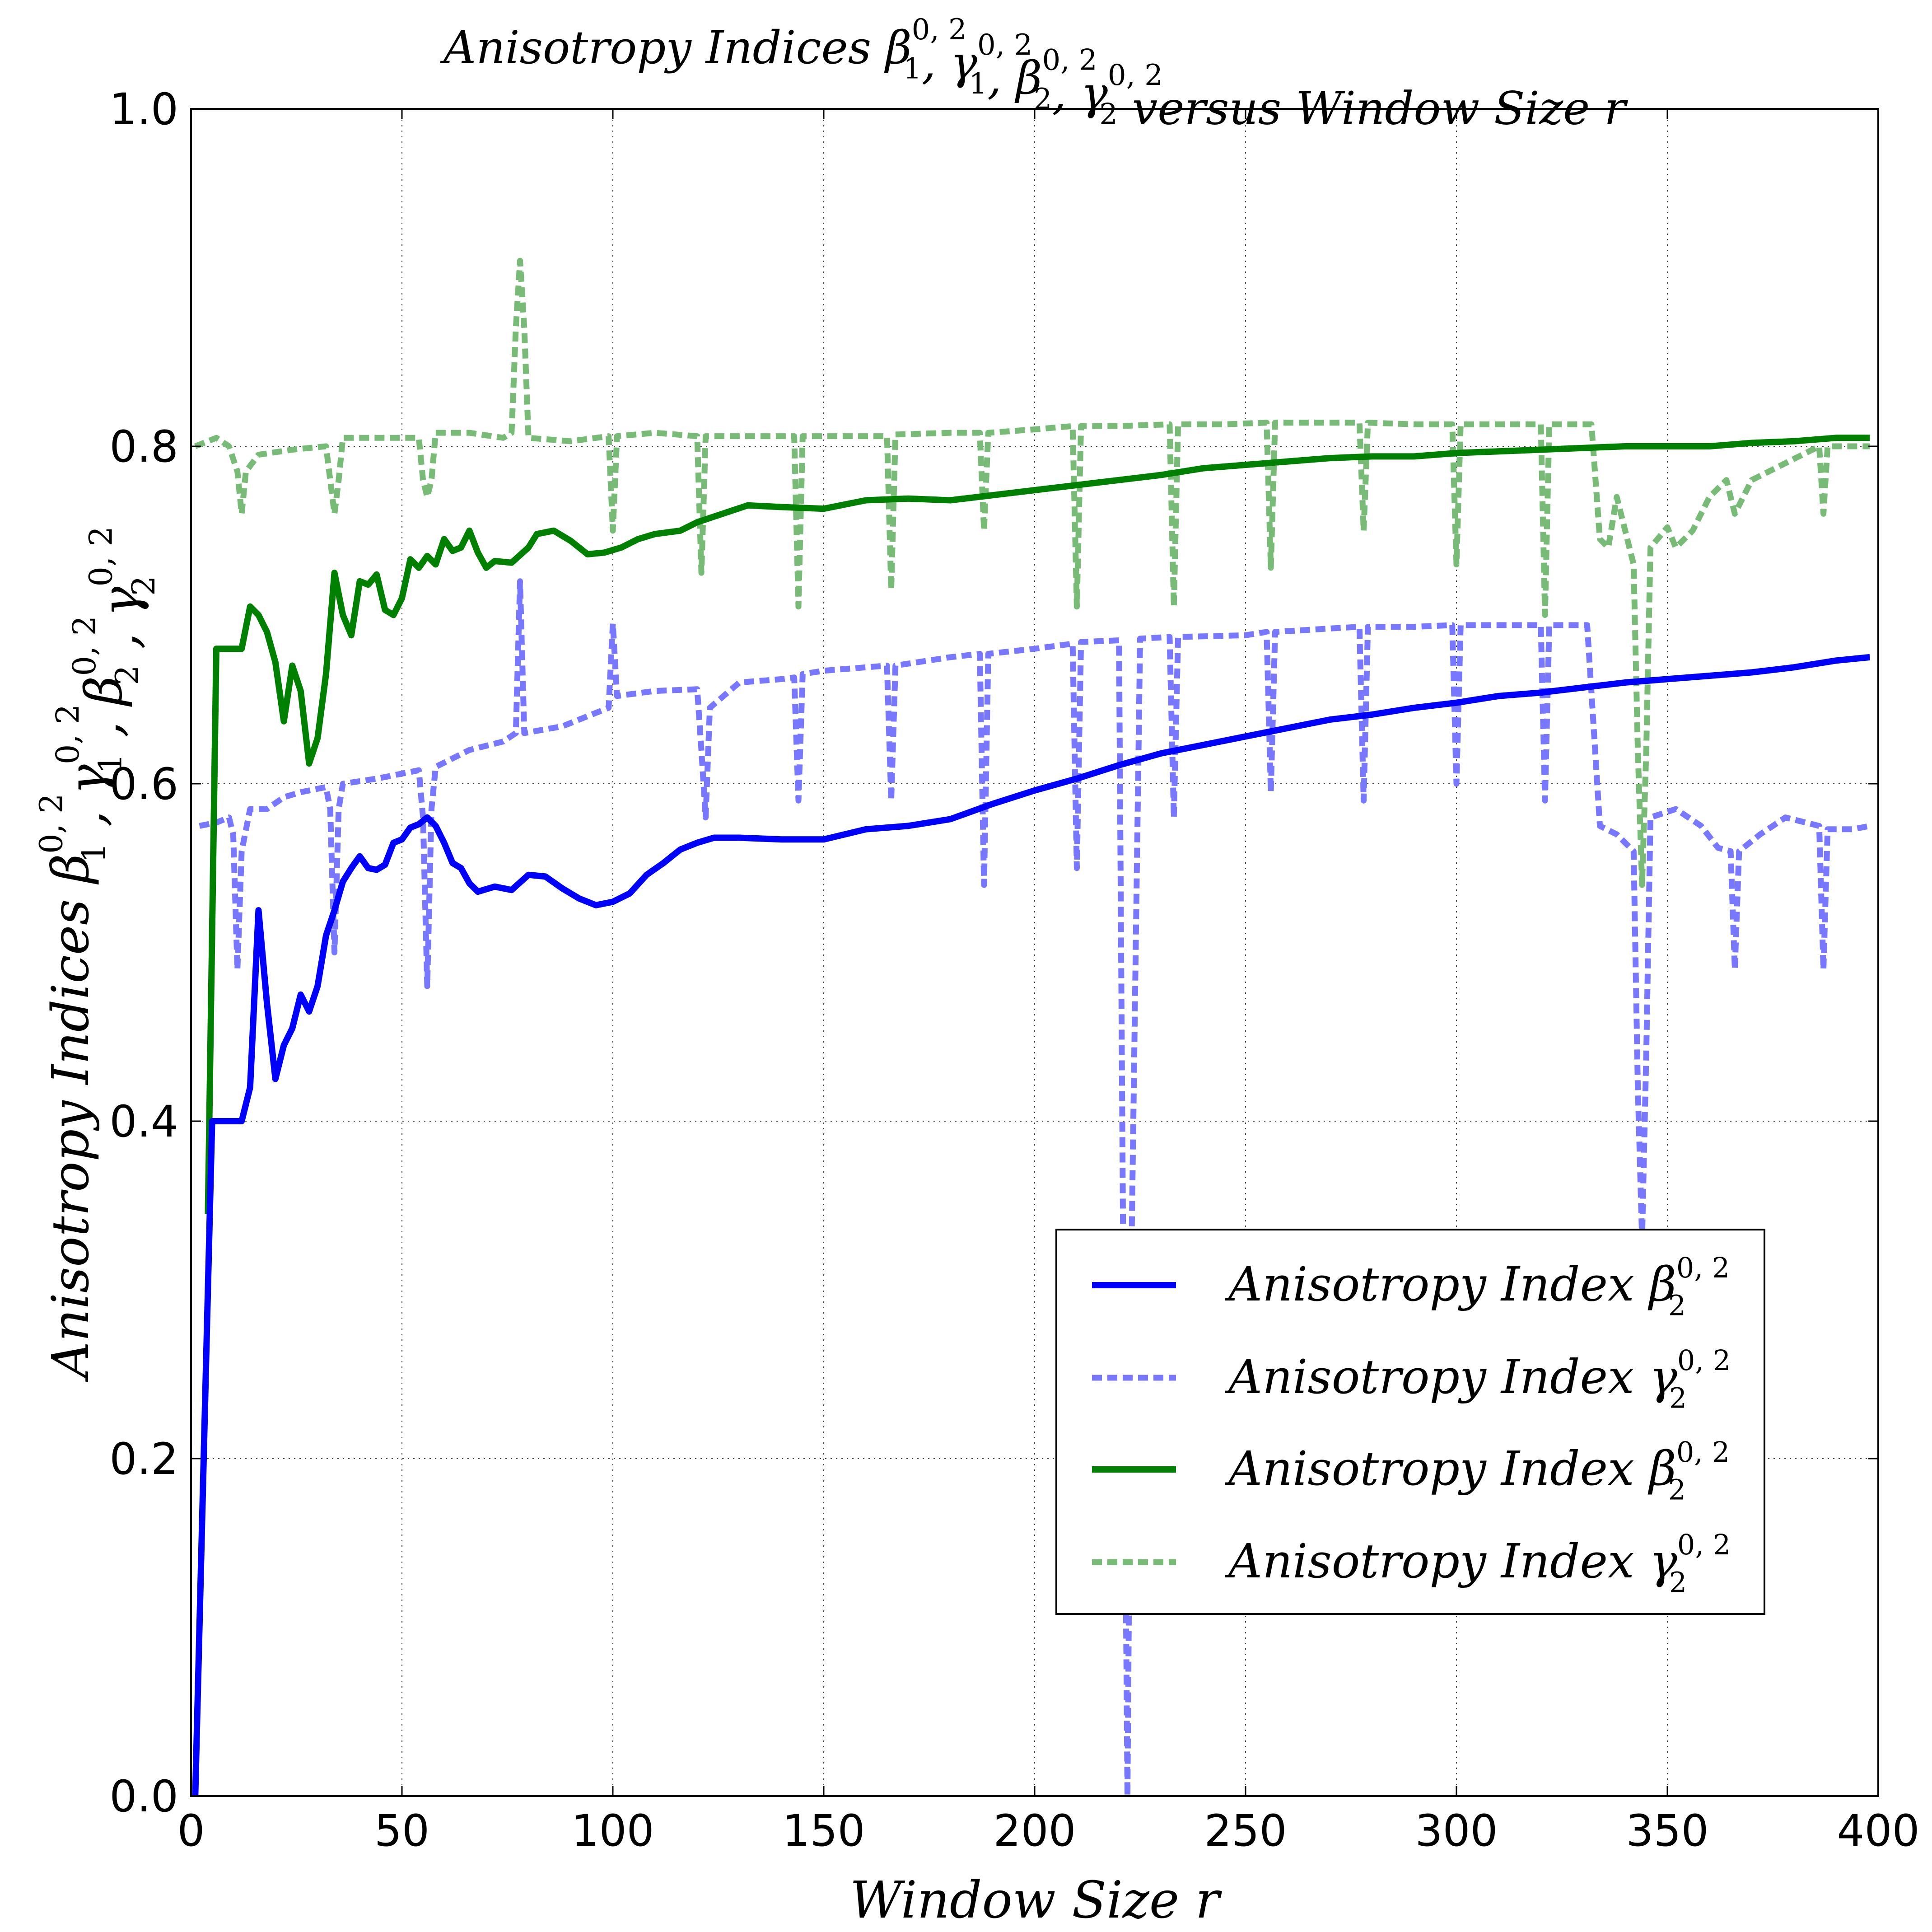  I want to click on x-tick-label: 300, so click(1456, 1831).